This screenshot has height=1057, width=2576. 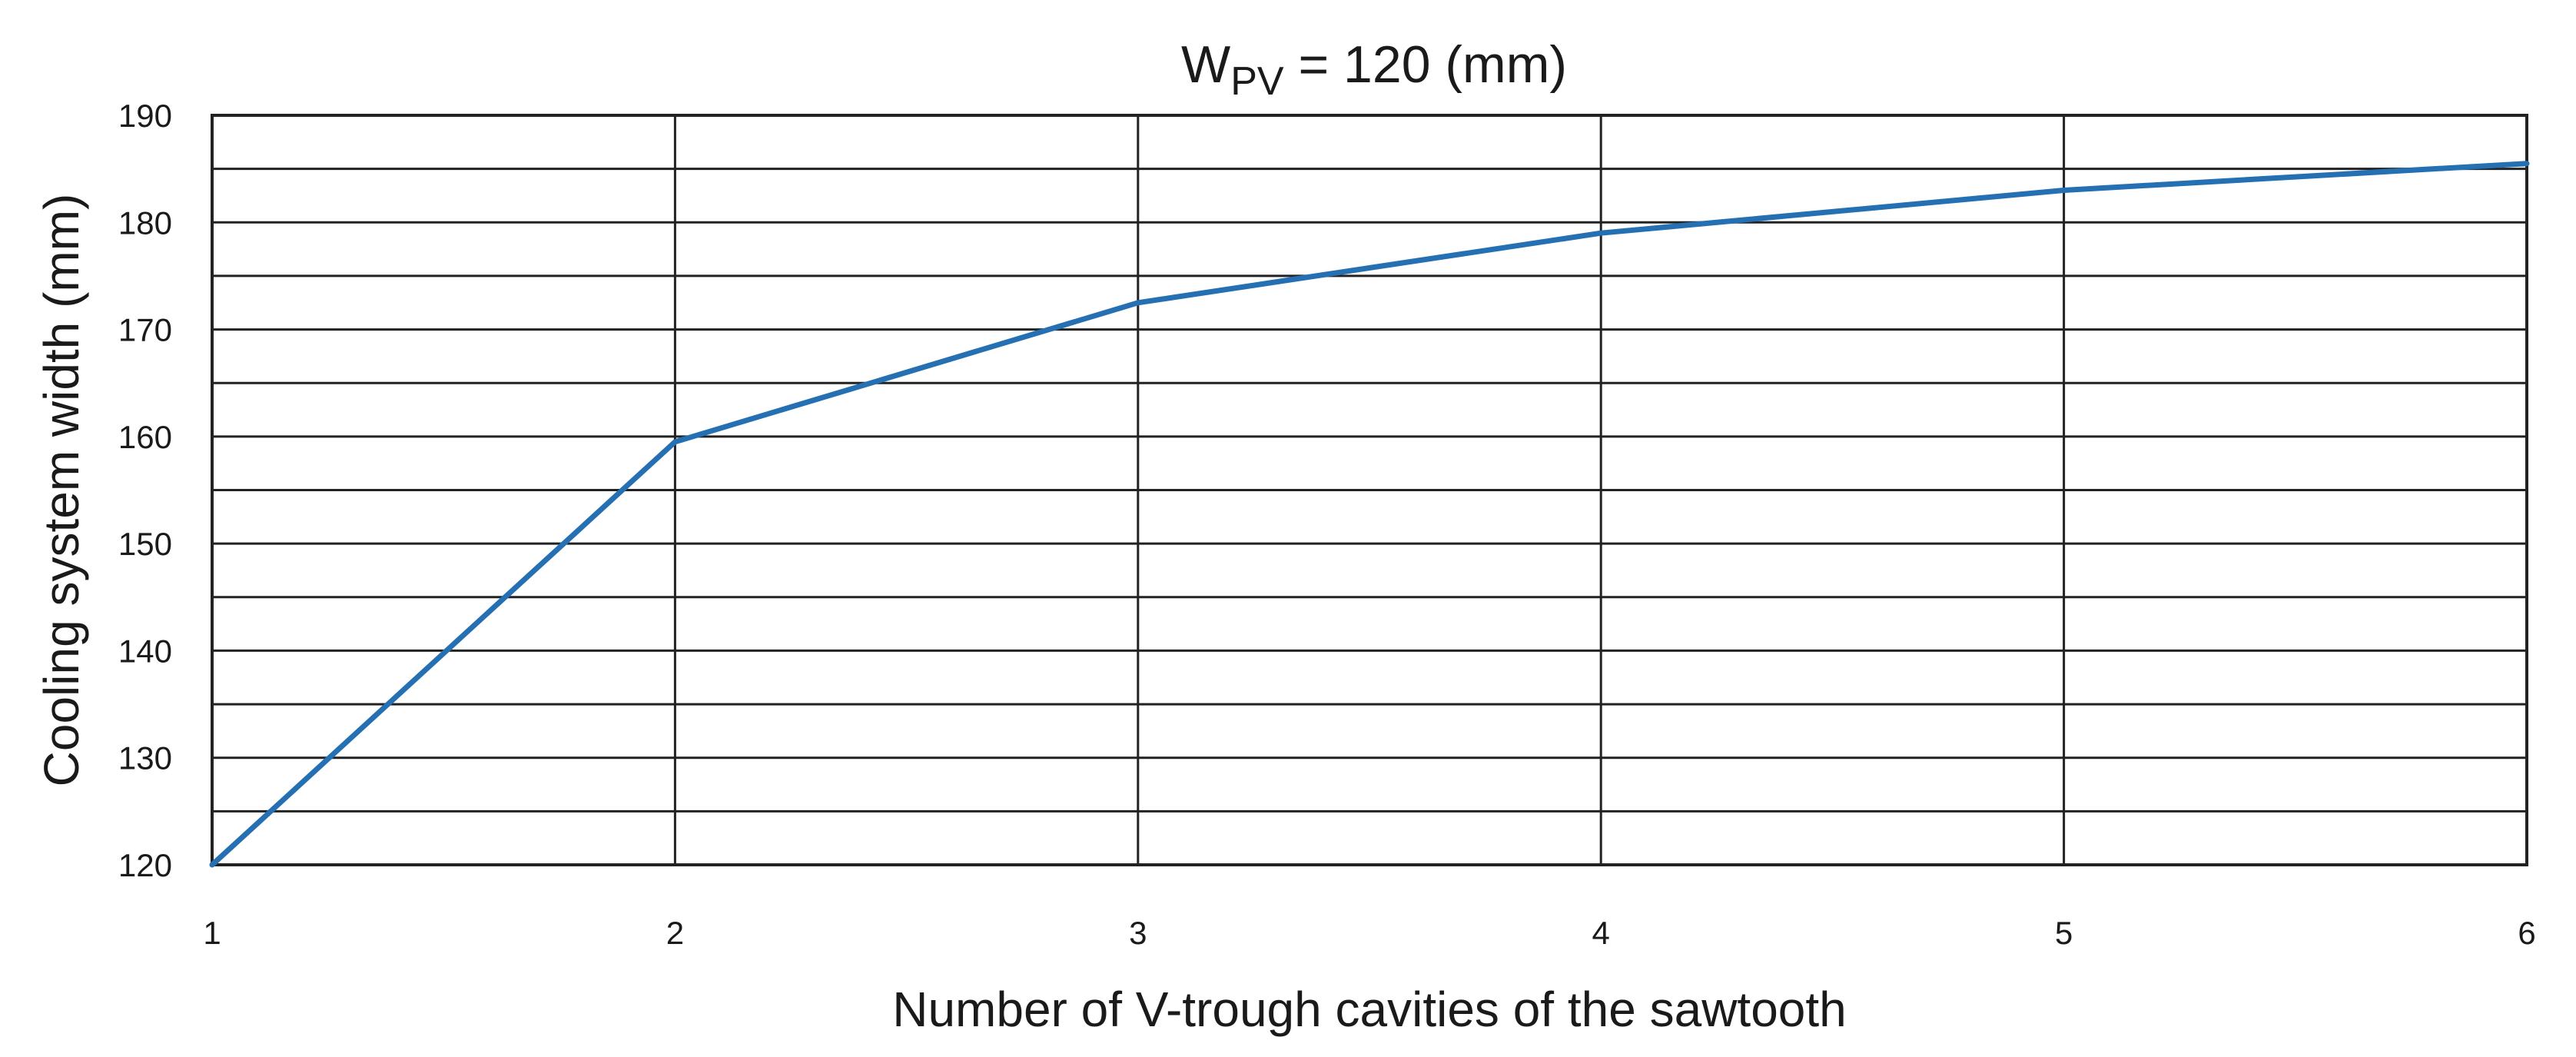 I want to click on y-tick-label: 170, so click(x=145, y=330).